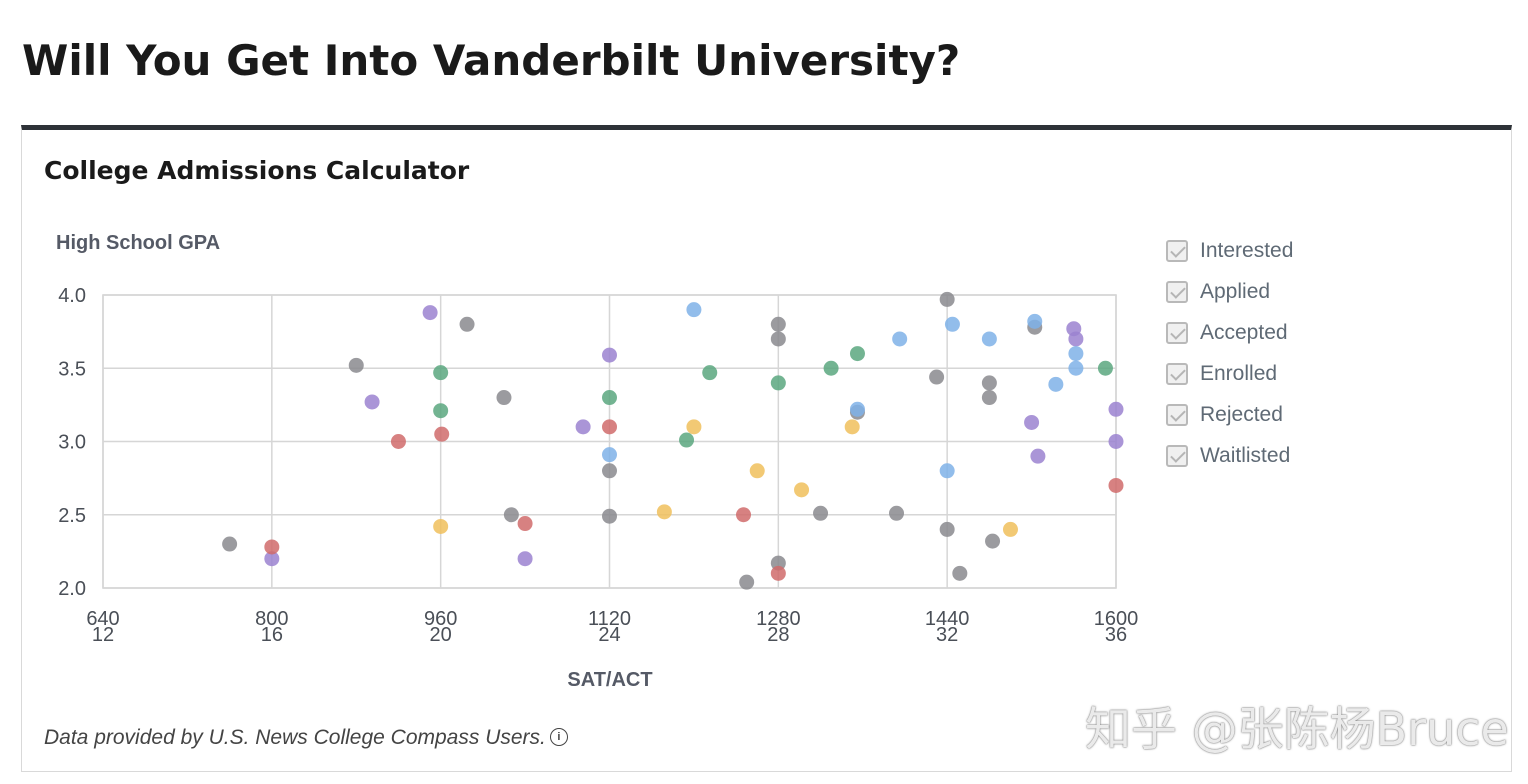  I want to click on legend-label: Accepted, so click(1244, 332).